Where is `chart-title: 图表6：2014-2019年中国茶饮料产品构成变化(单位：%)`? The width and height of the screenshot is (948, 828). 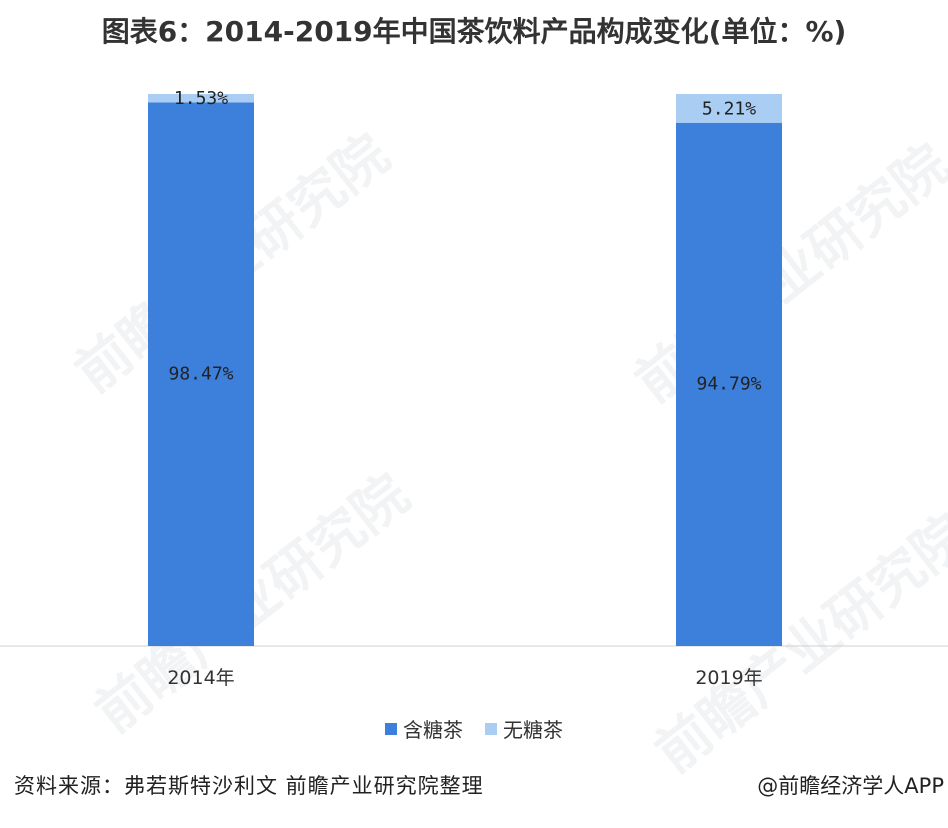 chart-title: 图表6：2014-2019年中国茶饮料产品构成变化(单位：%) is located at coordinates (474, 31).